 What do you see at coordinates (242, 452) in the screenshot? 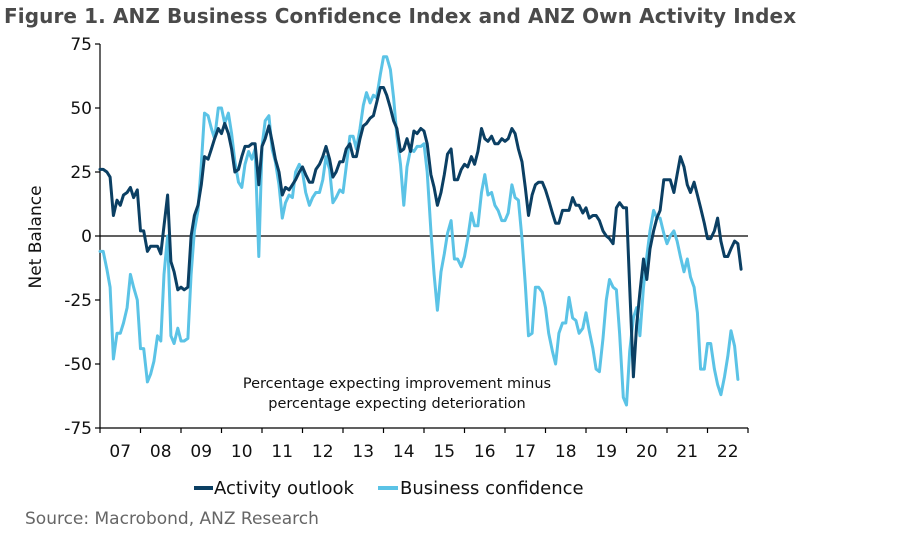
I see `x-tick-label: 10` at bounding box center [242, 452].